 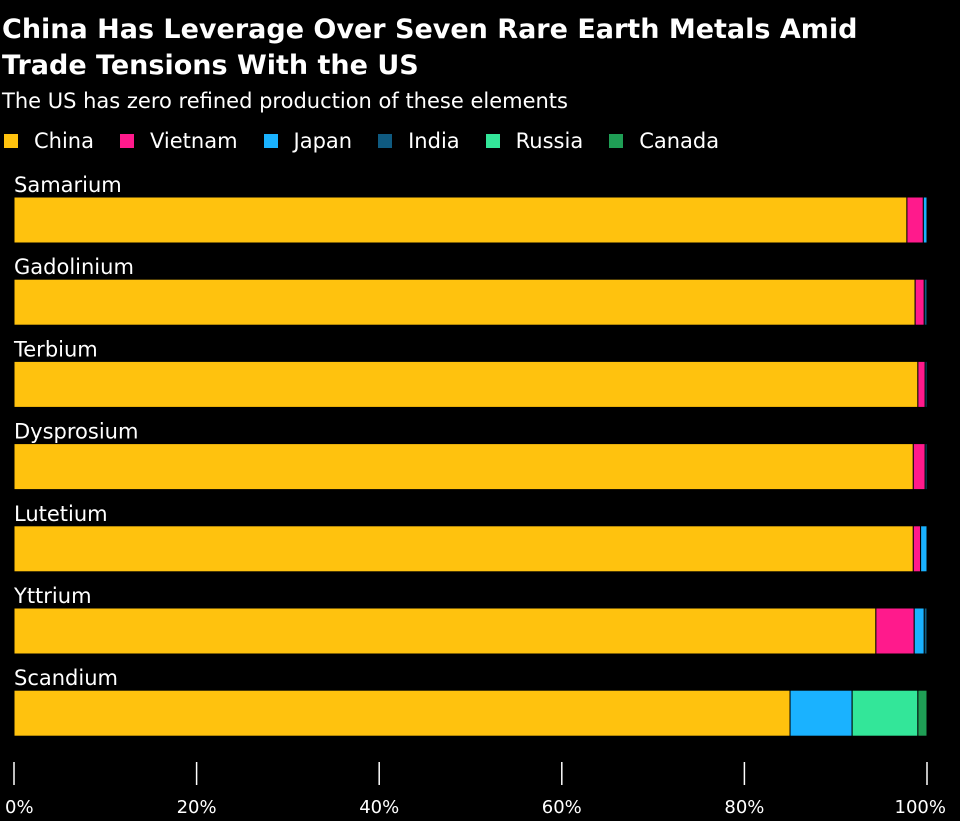 I want to click on legend-item-india: India, so click(x=417, y=141).